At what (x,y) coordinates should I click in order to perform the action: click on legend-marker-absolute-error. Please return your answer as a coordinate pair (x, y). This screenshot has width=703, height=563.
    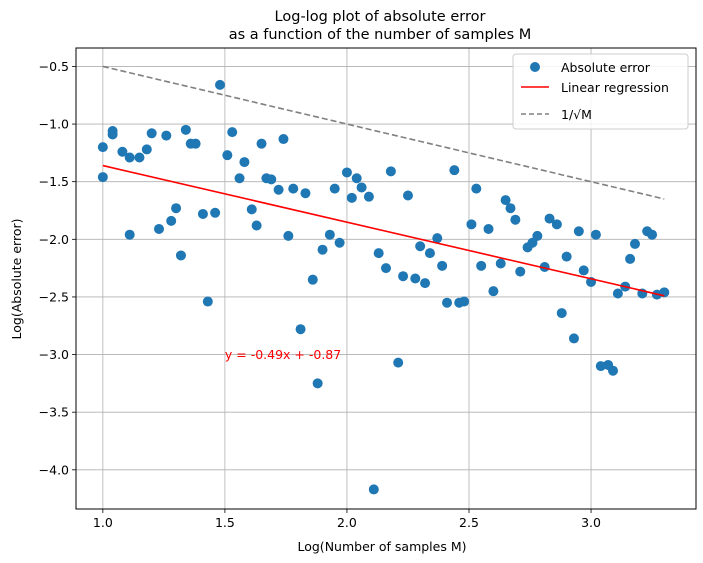
    Looking at the image, I should click on (535, 67).